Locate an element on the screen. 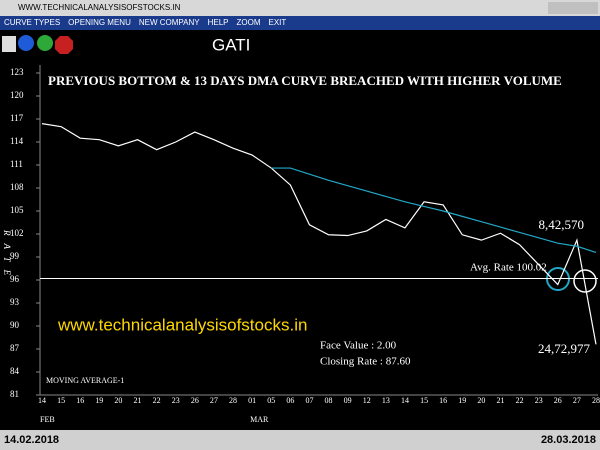 The height and width of the screenshot is (450, 600). menu-item: ZOOM is located at coordinates (249, 22).